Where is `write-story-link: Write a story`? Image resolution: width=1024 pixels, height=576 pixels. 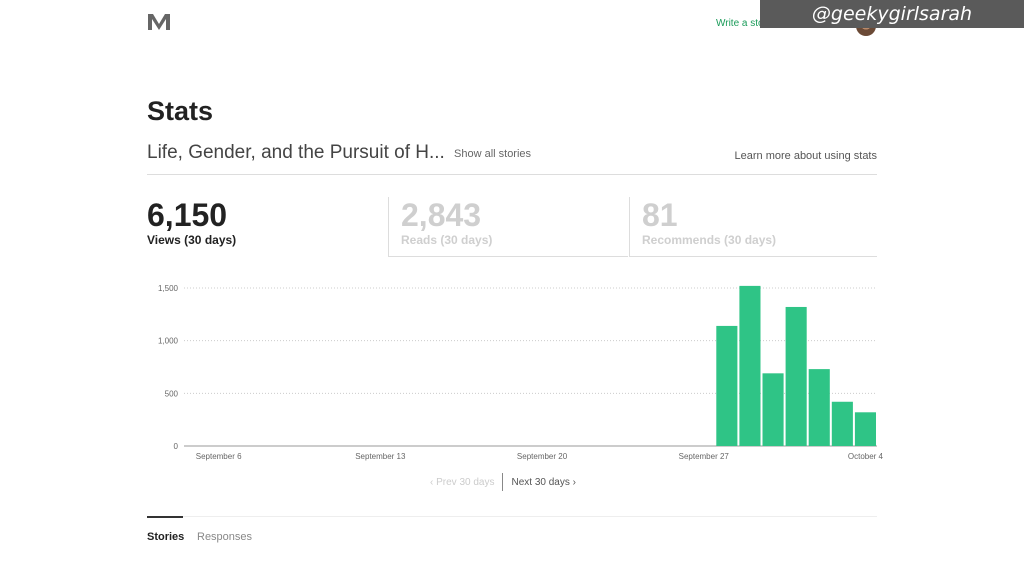 write-story-link: Write a story is located at coordinates (744, 23).